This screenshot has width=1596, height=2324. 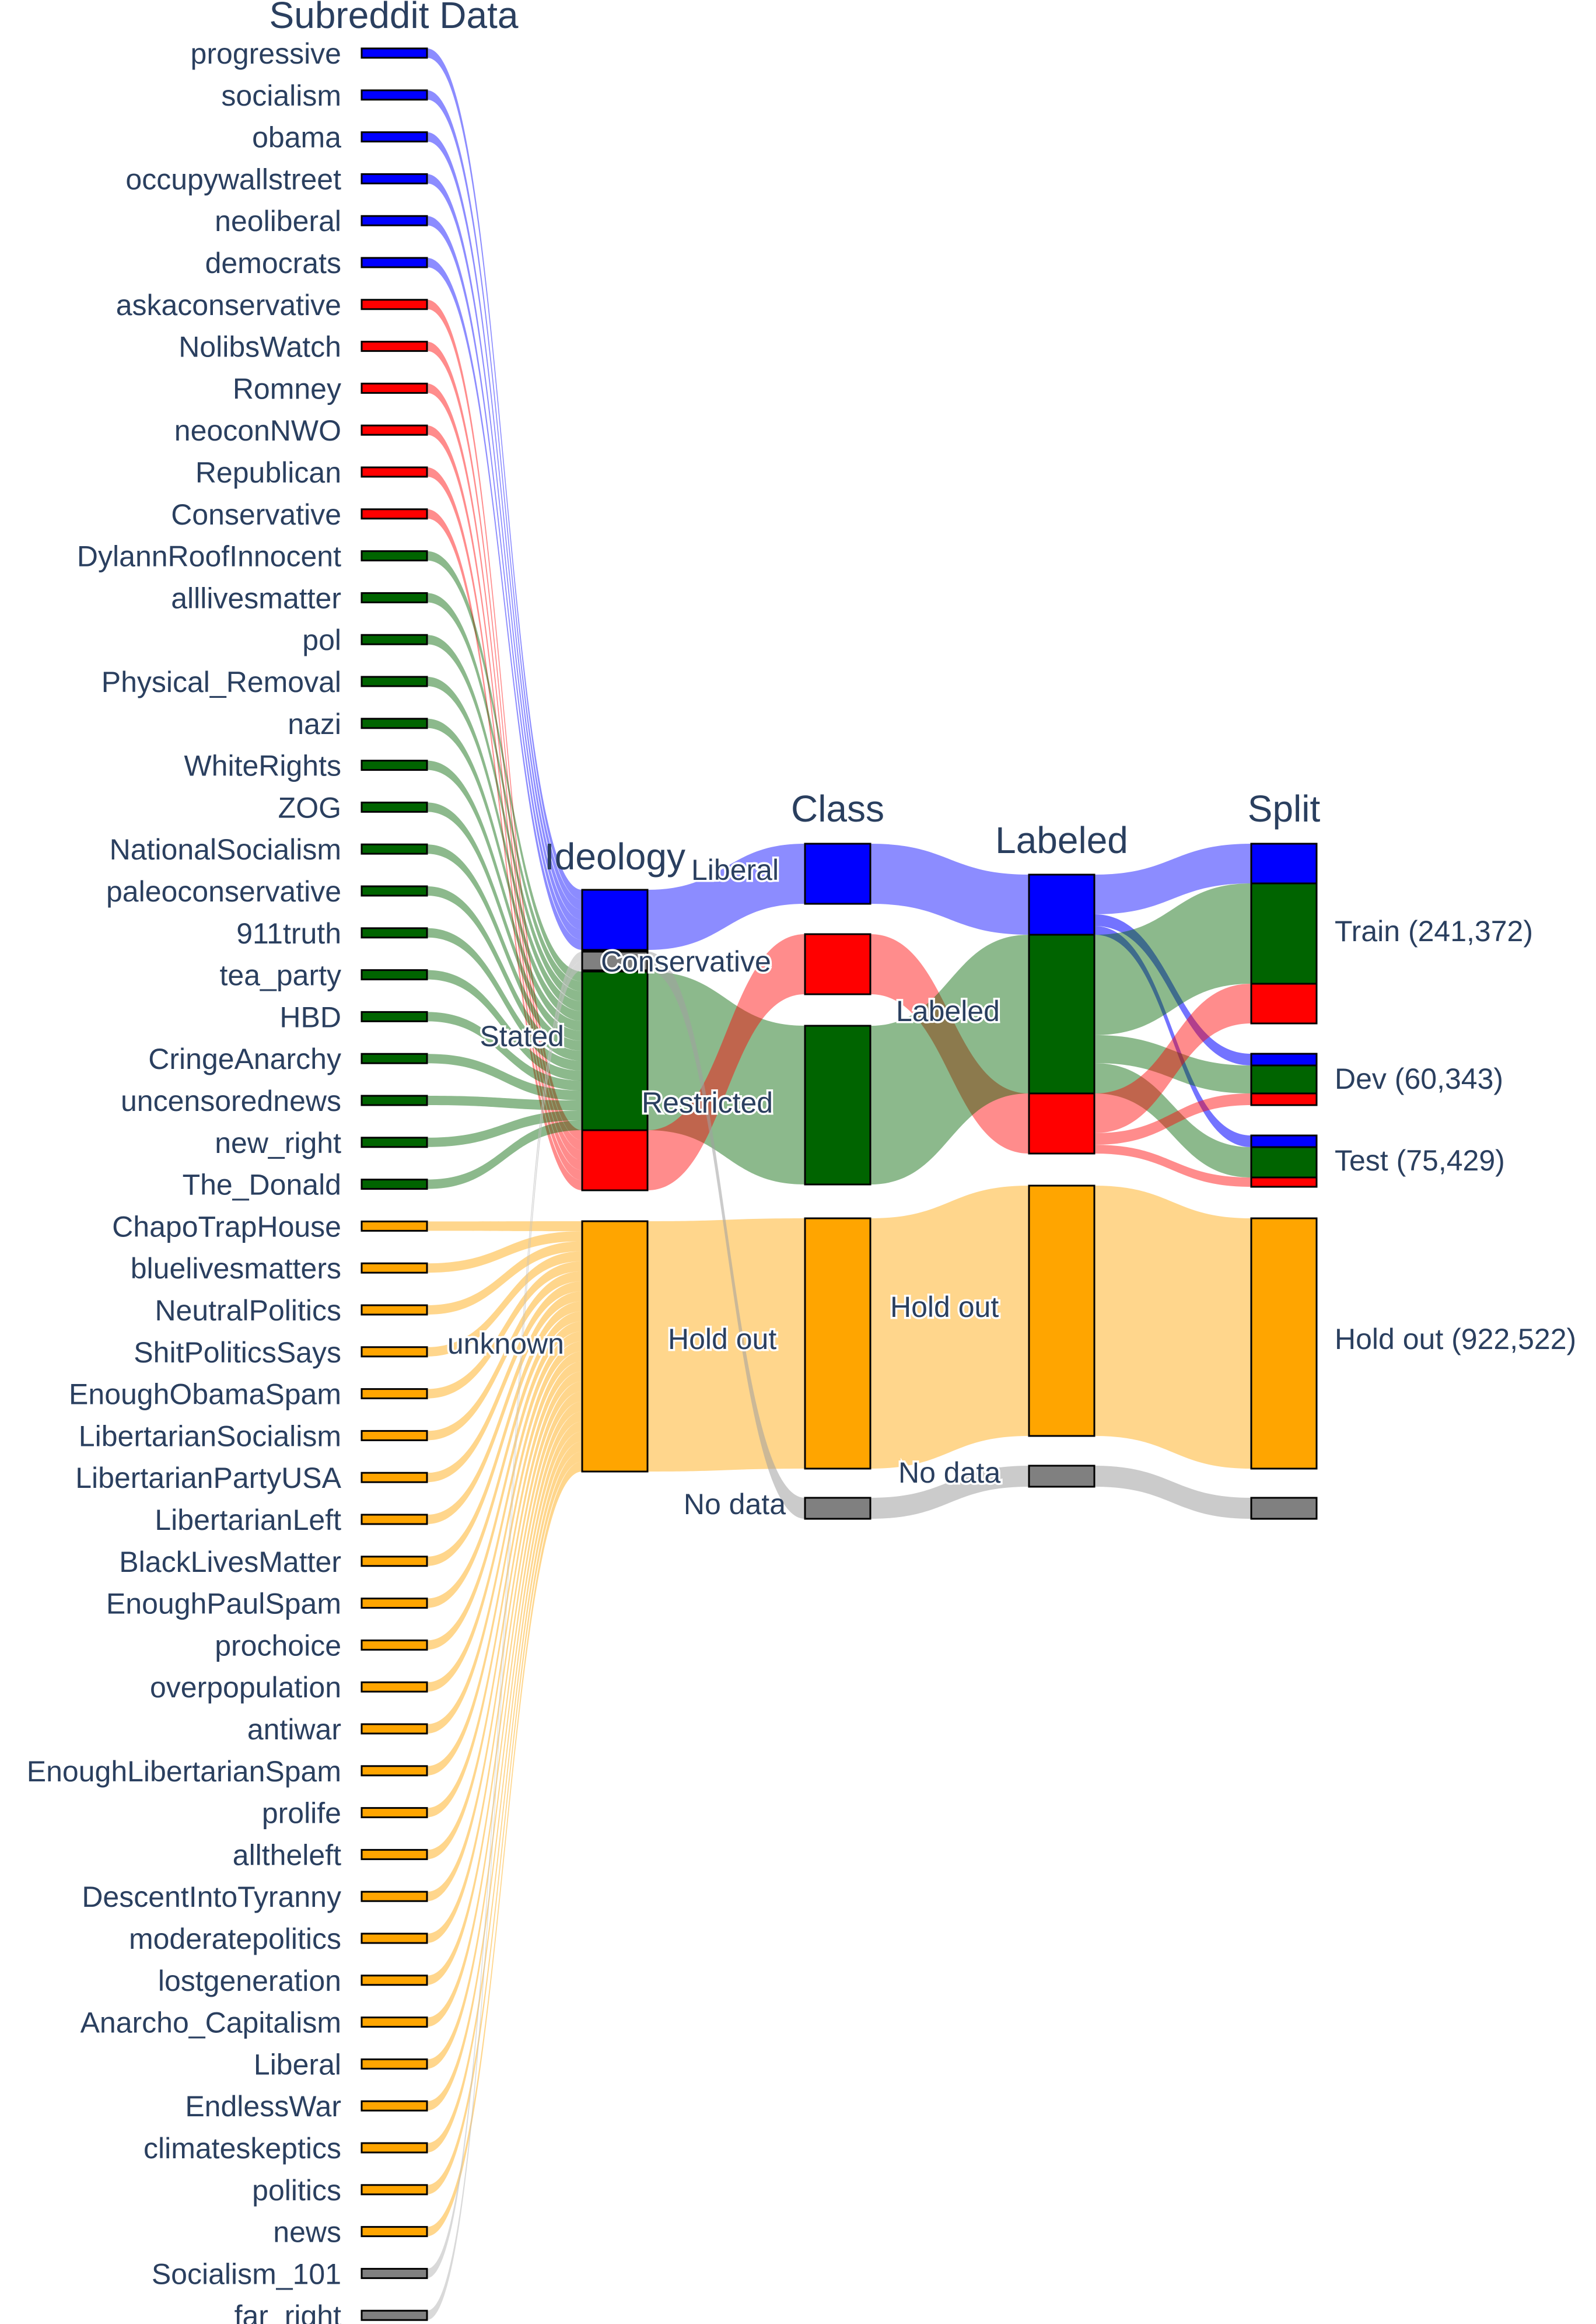 What do you see at coordinates (394, 1771) in the screenshot?
I see `subreddit-node-enoughlibertarianspam` at bounding box center [394, 1771].